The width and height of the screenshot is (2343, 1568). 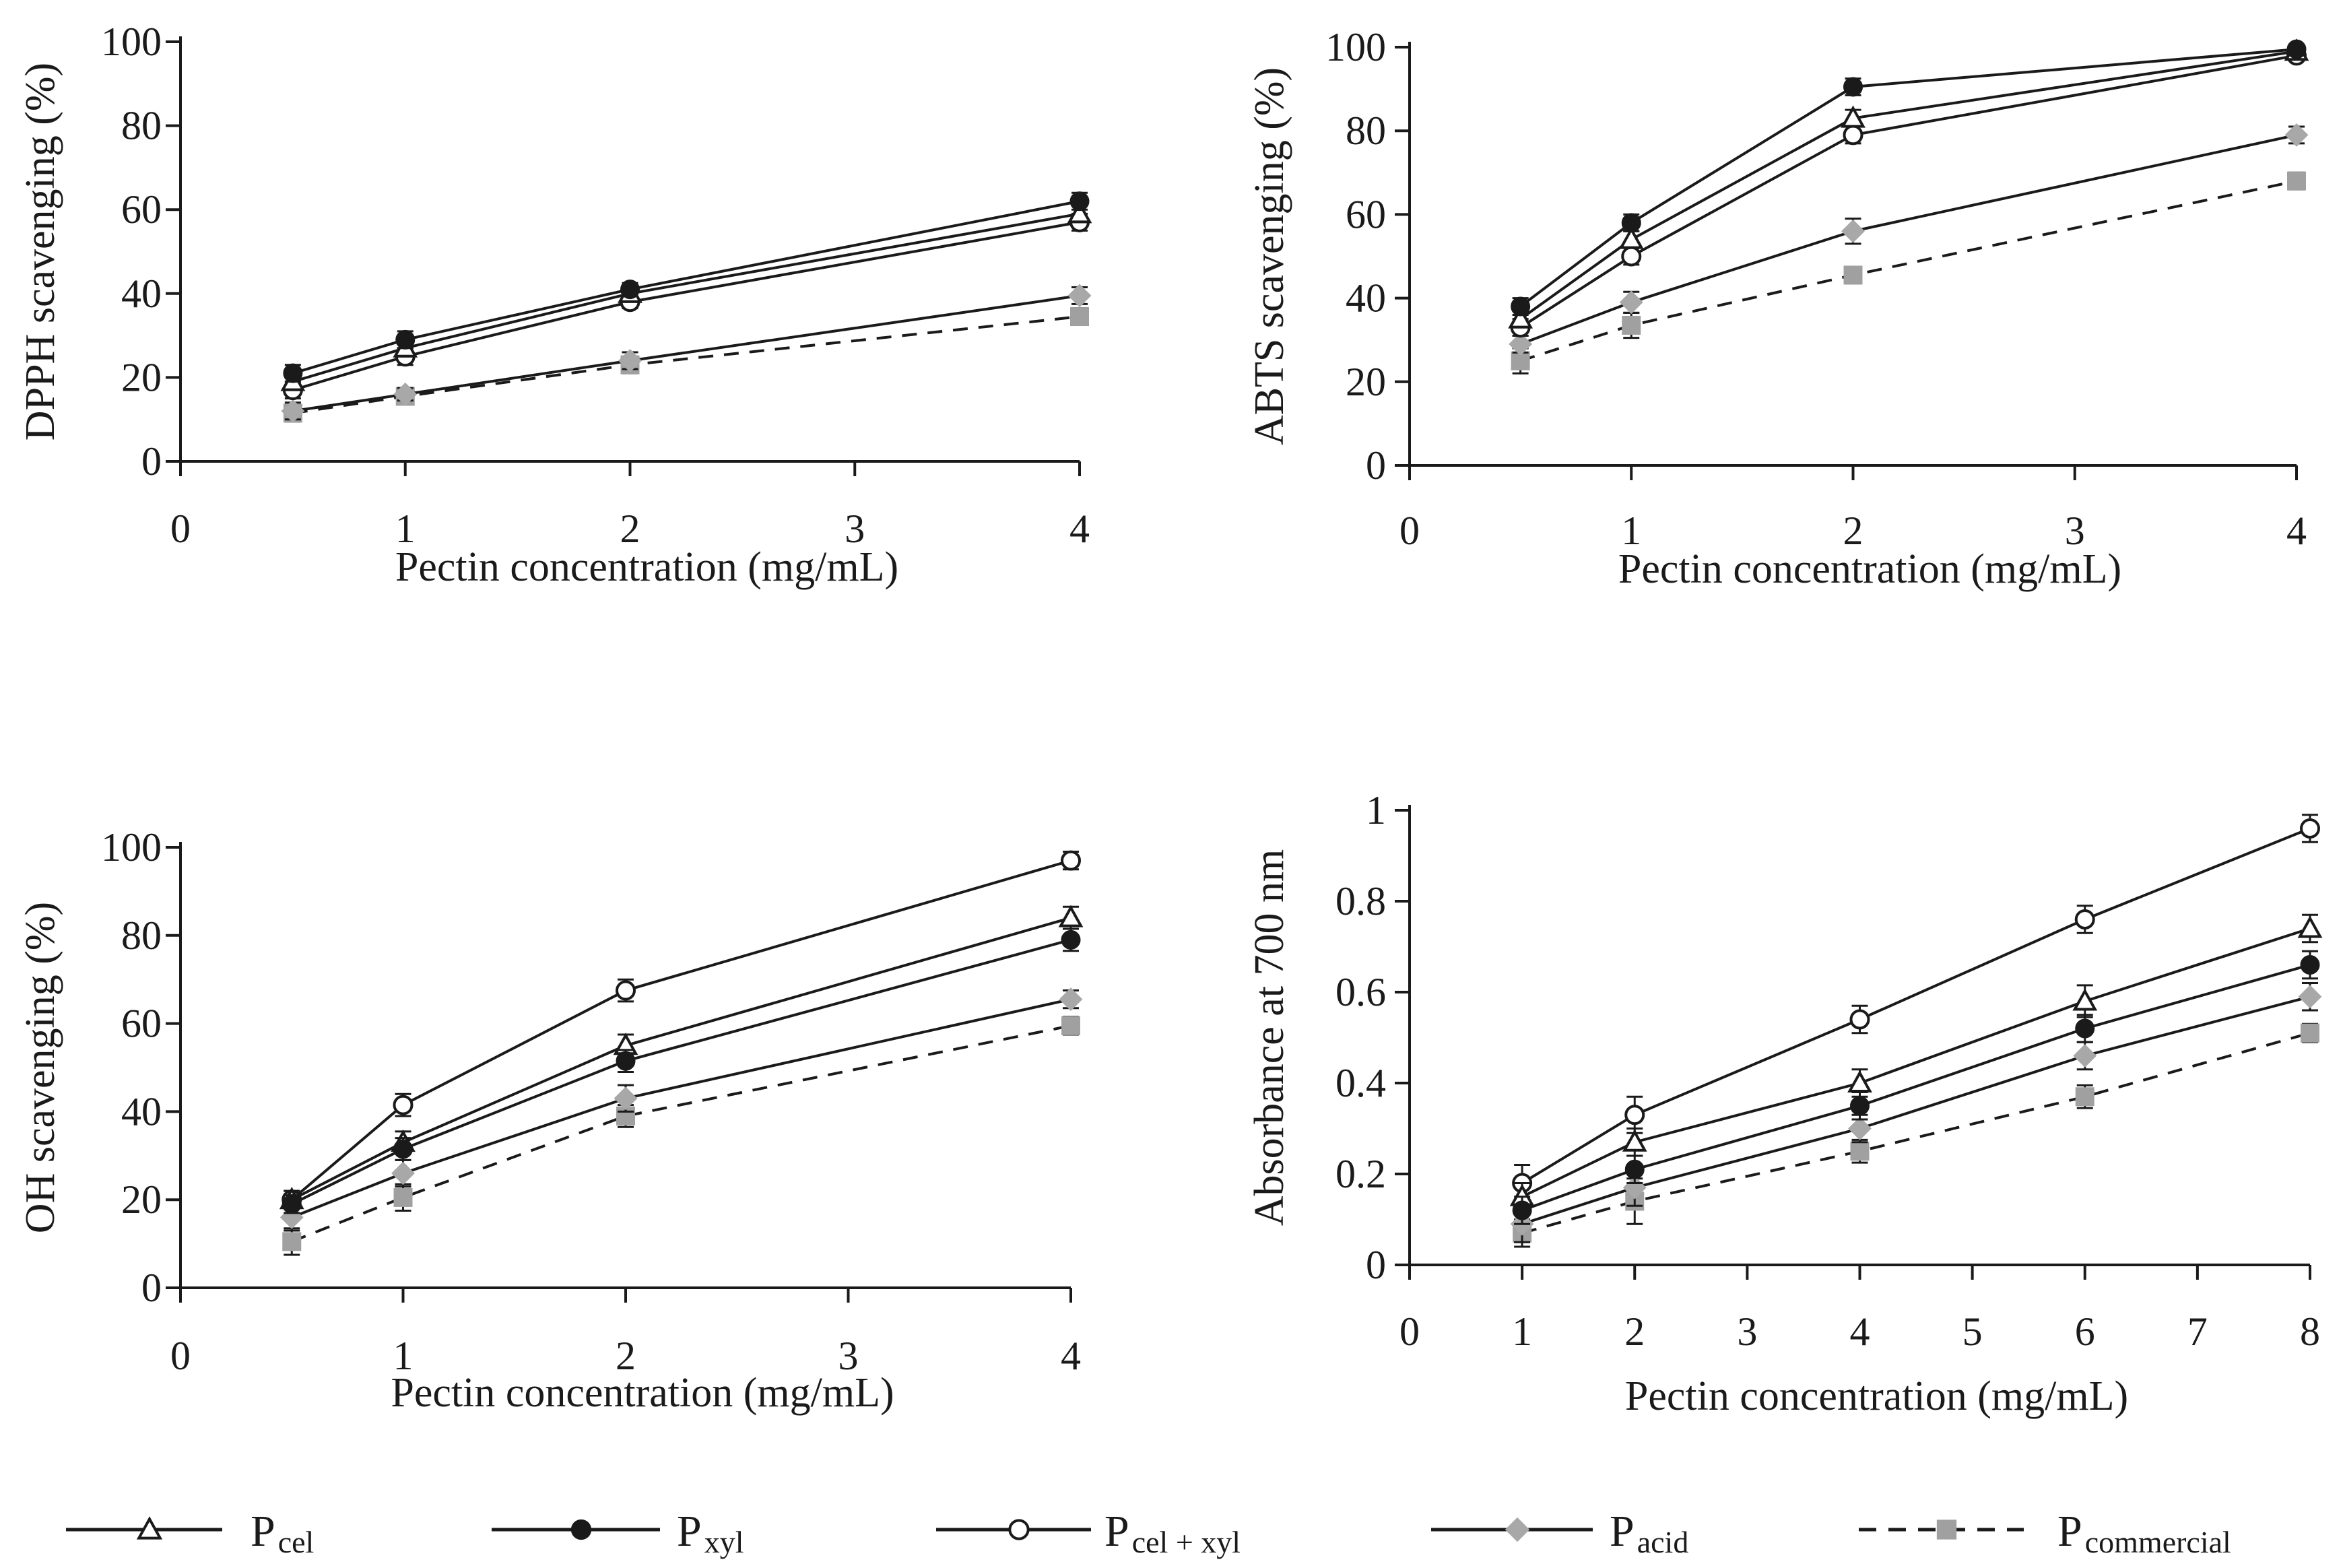 What do you see at coordinates (141, 377) in the screenshot?
I see `y-tick-label: 20` at bounding box center [141, 377].